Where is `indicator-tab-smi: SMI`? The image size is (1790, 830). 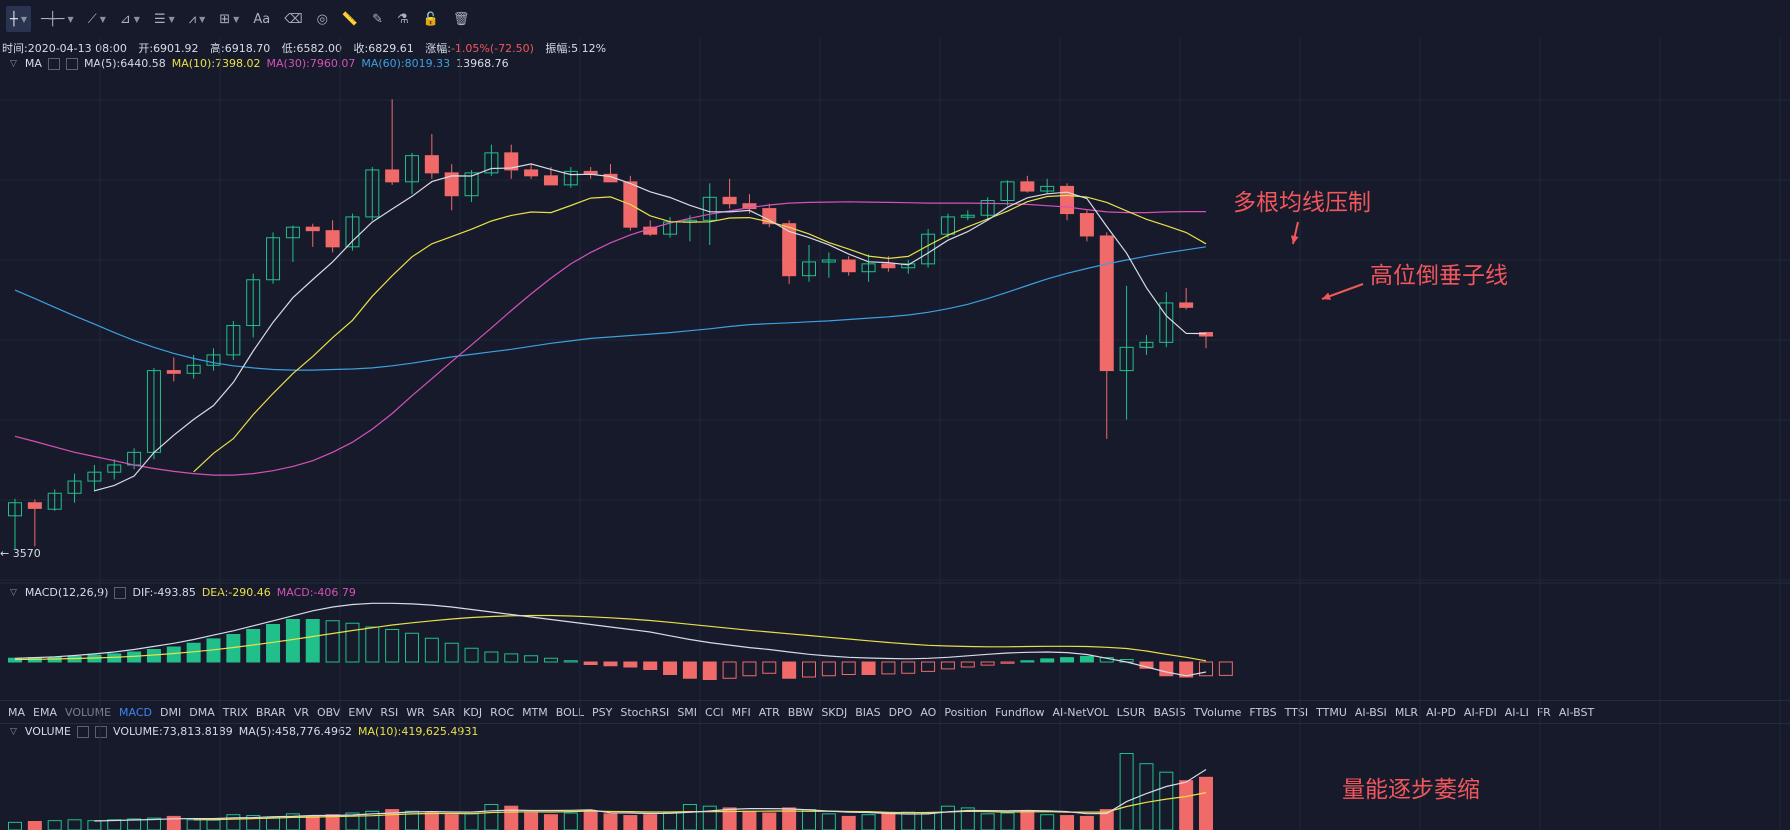 indicator-tab-smi: SMI is located at coordinates (687, 712).